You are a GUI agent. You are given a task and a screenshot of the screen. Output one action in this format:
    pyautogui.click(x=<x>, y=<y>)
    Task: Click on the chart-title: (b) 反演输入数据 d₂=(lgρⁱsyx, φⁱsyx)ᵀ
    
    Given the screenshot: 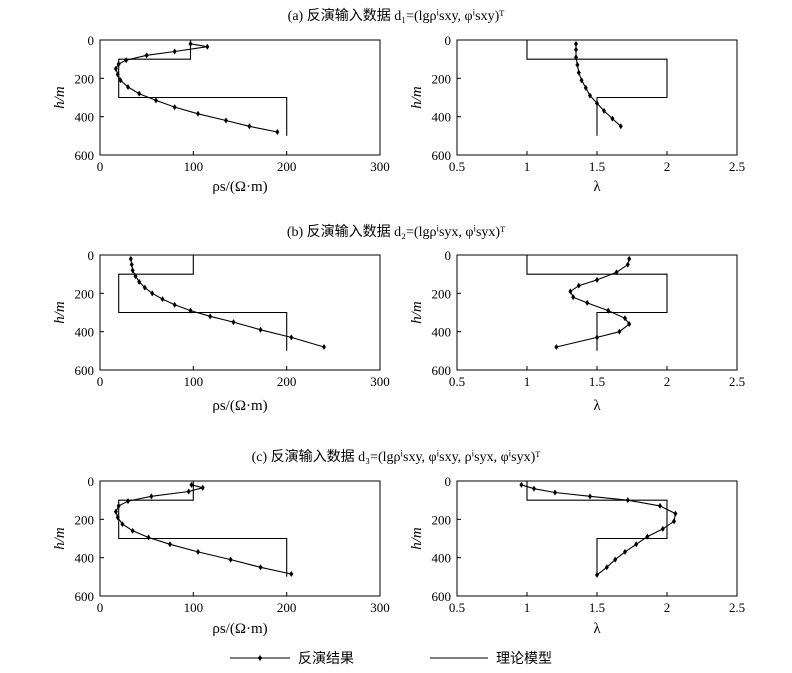 What is the action you would take?
    pyautogui.click(x=396, y=232)
    